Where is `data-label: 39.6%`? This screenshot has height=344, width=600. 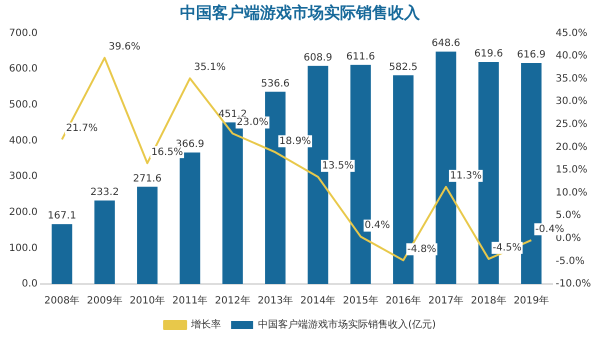
data-label: 39.6% is located at coordinates (124, 46).